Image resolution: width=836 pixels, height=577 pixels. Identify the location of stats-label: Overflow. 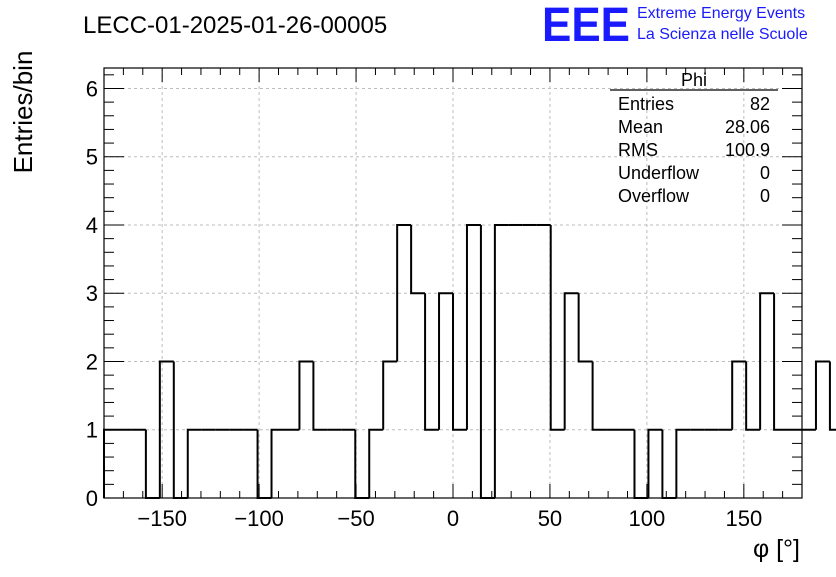
(654, 196).